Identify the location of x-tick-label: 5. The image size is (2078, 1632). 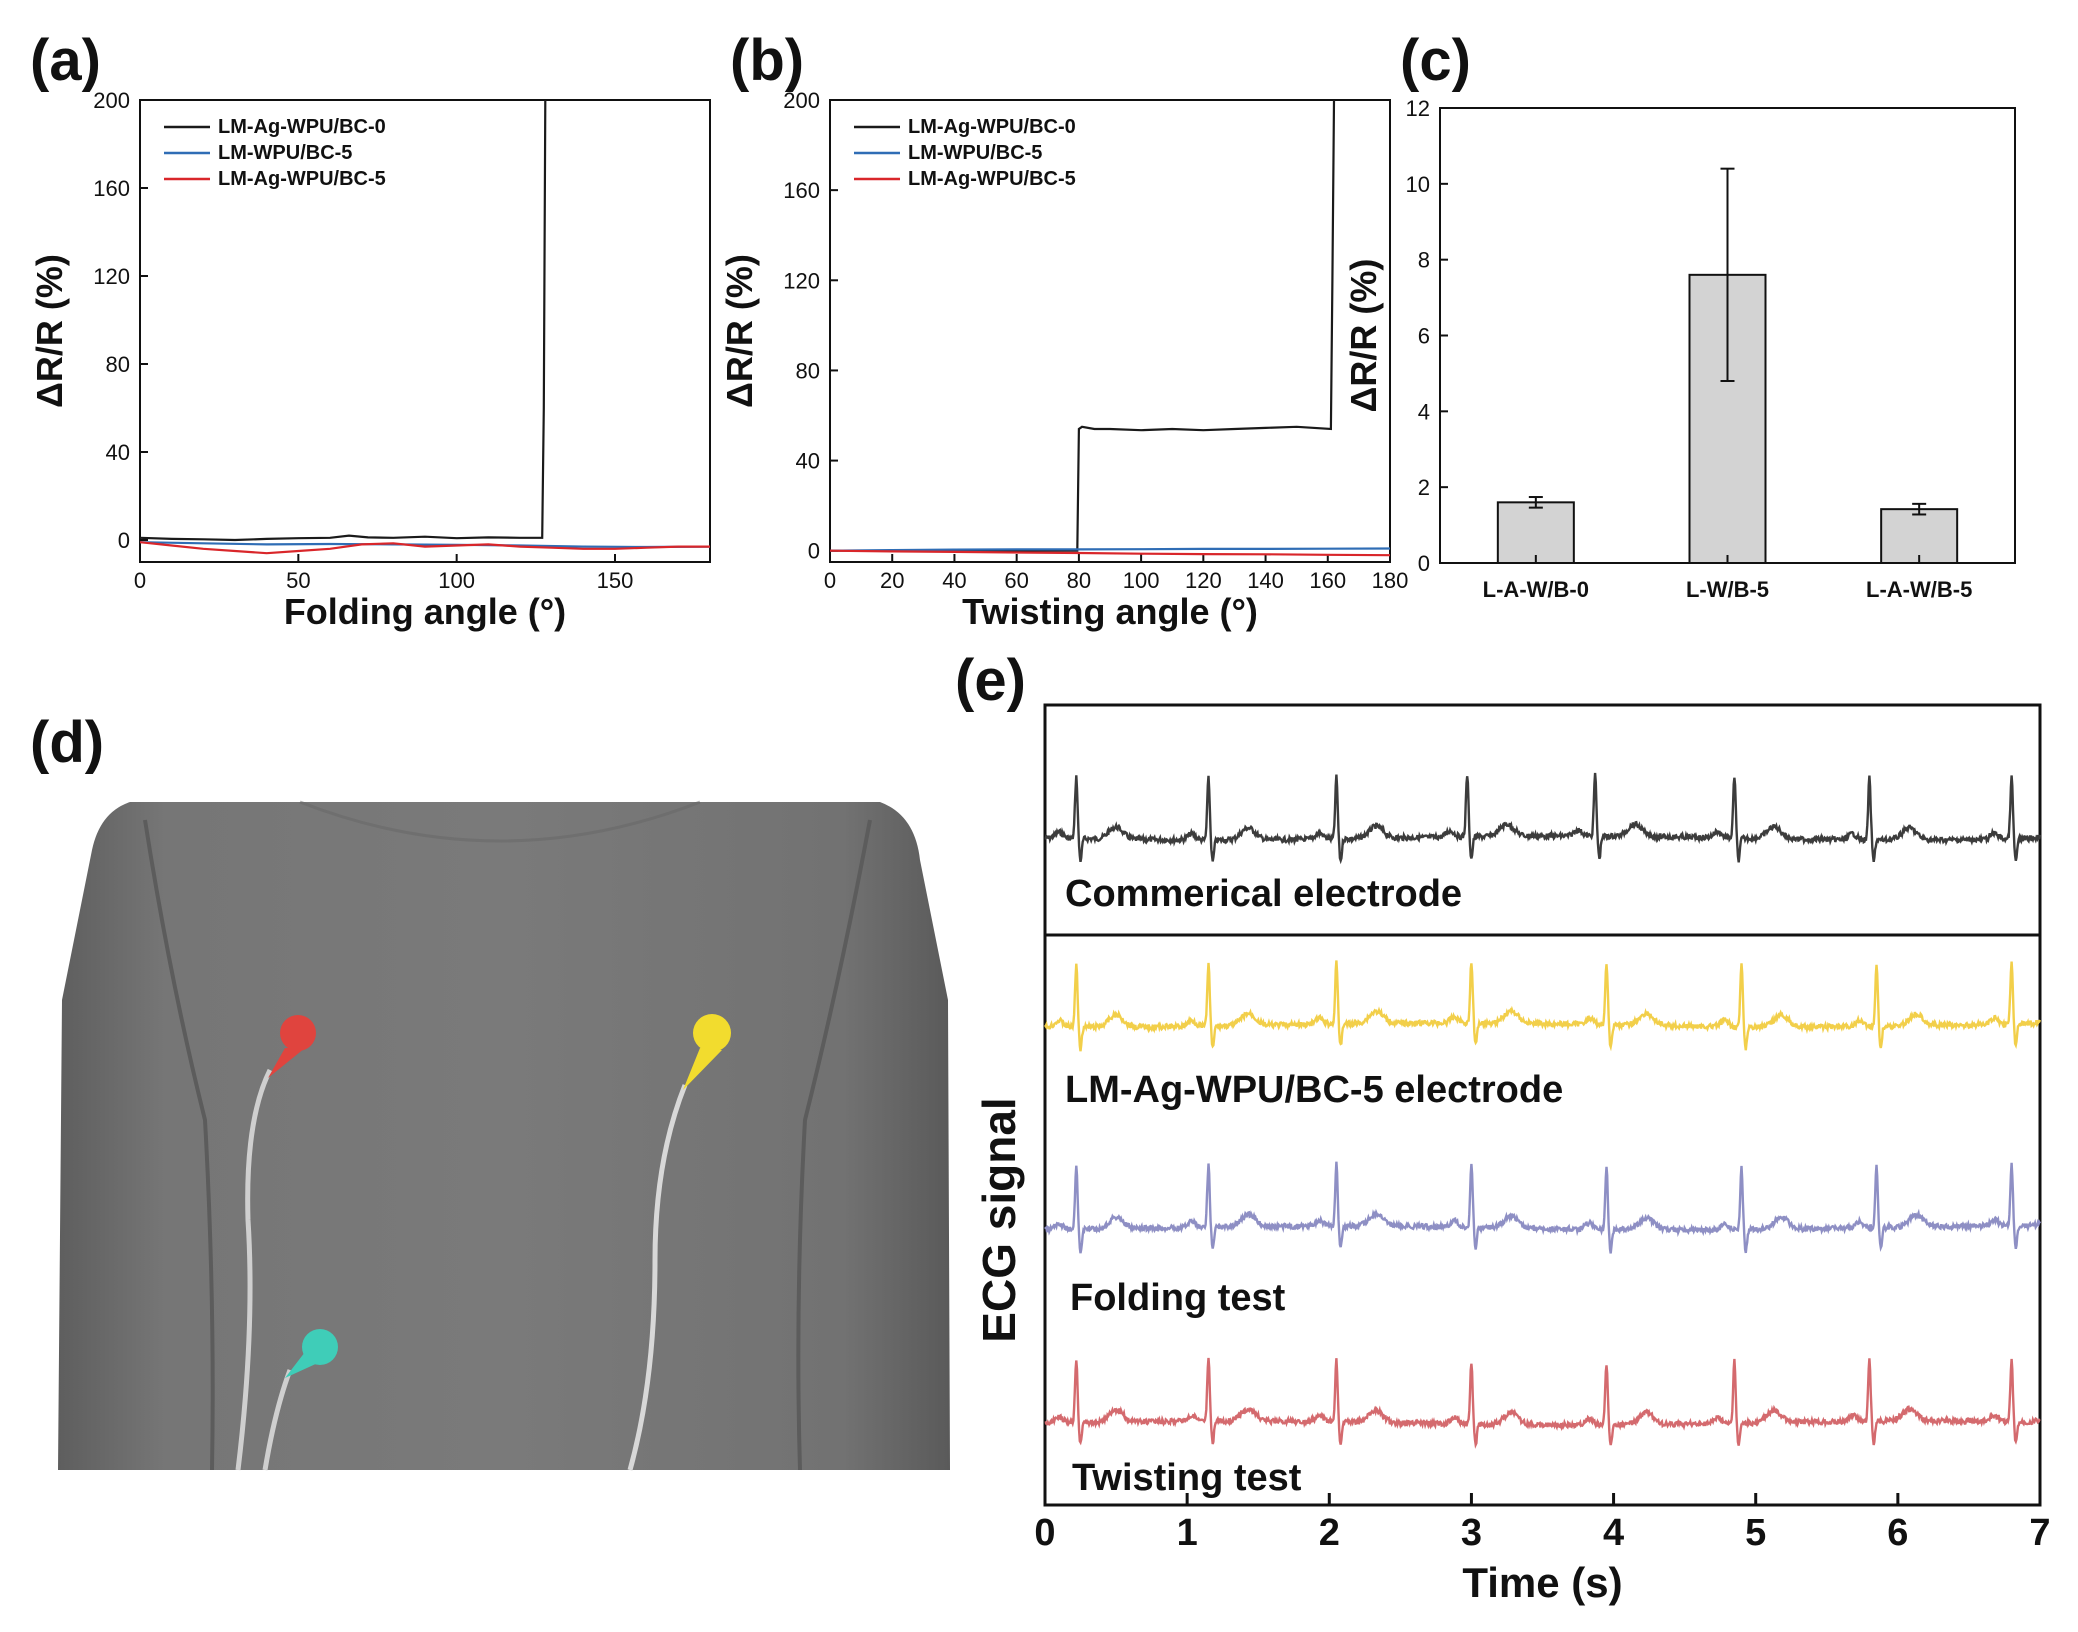
(1755, 1533).